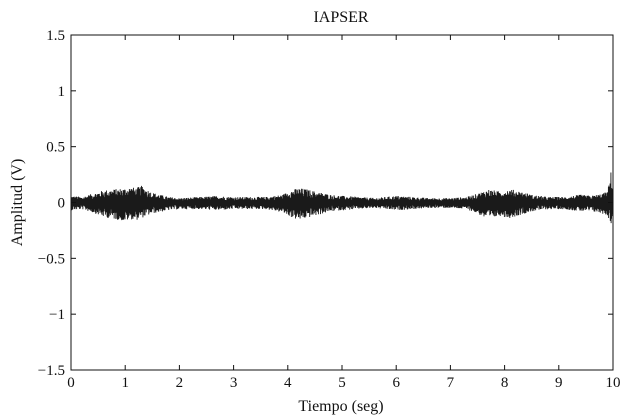  Describe the element at coordinates (62, 204) in the screenshot. I see `y-tick-label: 0` at that location.